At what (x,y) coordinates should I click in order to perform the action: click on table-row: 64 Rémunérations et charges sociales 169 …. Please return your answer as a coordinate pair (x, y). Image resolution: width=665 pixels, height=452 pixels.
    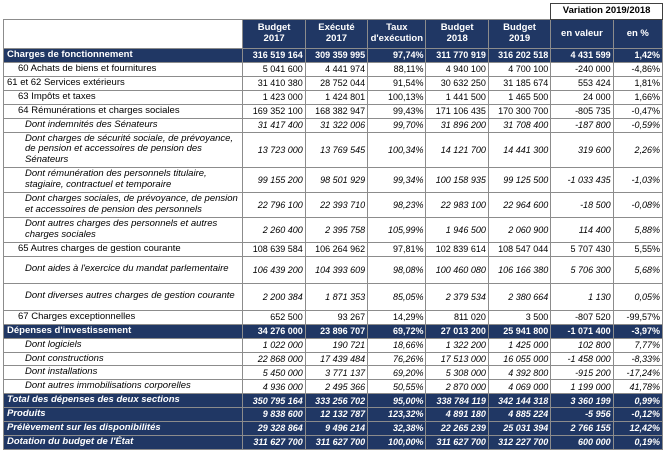
    Looking at the image, I should click on (333, 111).